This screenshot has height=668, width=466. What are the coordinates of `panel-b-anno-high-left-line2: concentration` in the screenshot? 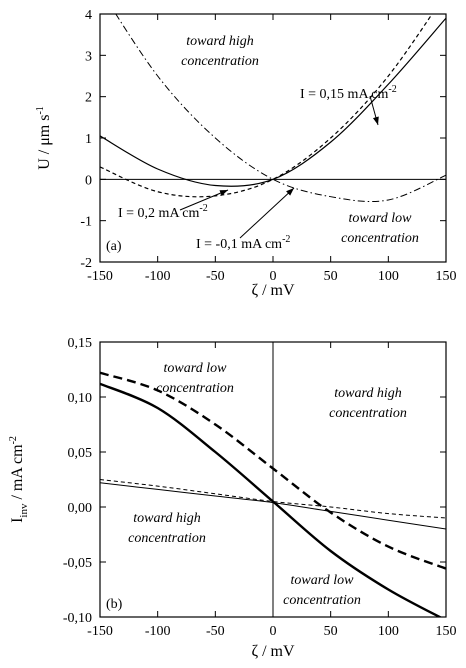 It's located at (167, 538).